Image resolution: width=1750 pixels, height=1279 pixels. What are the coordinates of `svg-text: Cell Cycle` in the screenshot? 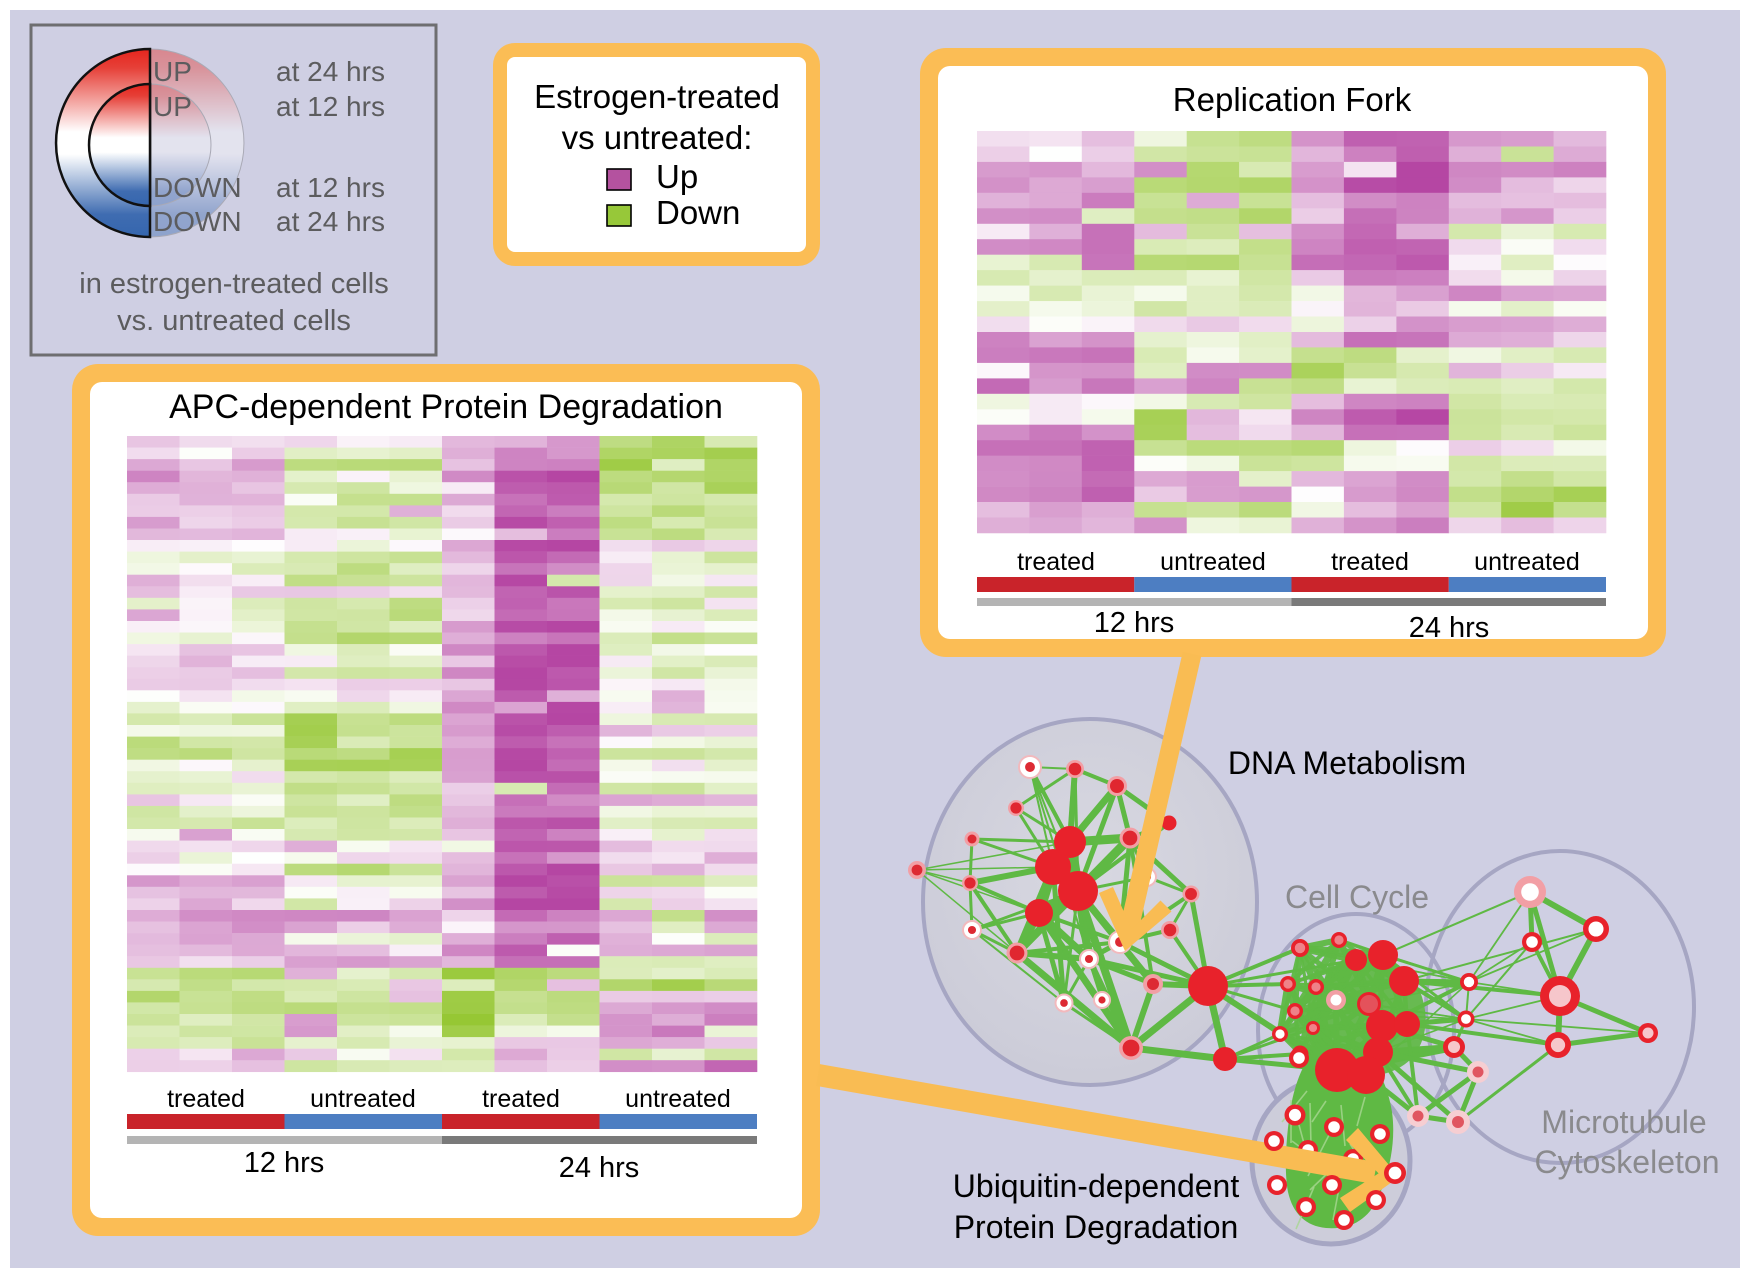 It's located at (1357, 897).